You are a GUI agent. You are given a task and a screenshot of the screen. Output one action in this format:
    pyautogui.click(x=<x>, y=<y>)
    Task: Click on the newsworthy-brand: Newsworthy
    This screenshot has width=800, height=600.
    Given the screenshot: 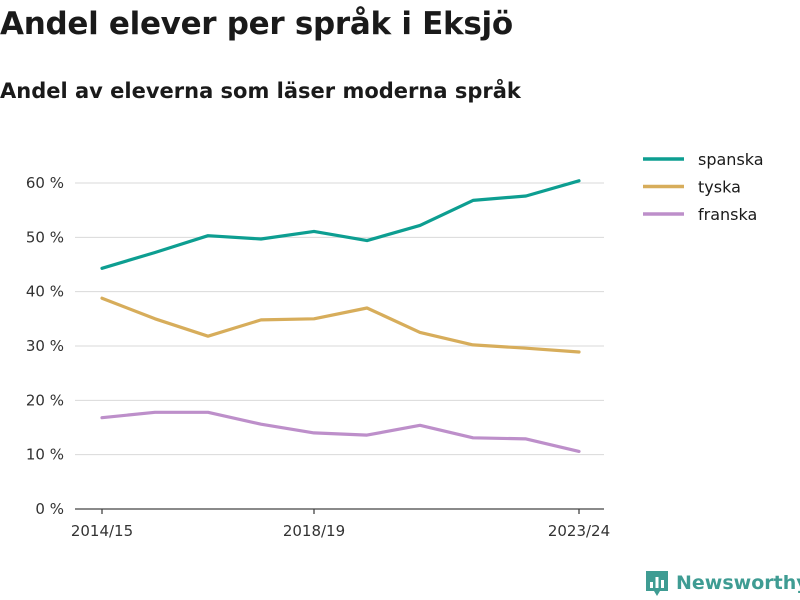 What is the action you would take?
    pyautogui.click(x=722, y=583)
    